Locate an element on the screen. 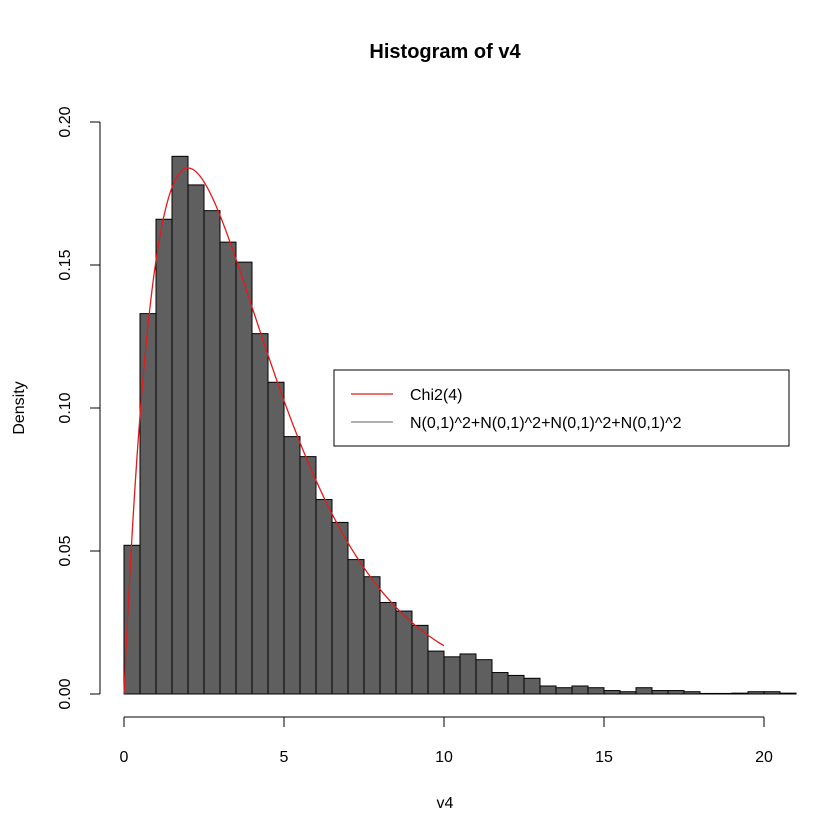  x-axis: 0 5 10 15 20 is located at coordinates (446, 741).